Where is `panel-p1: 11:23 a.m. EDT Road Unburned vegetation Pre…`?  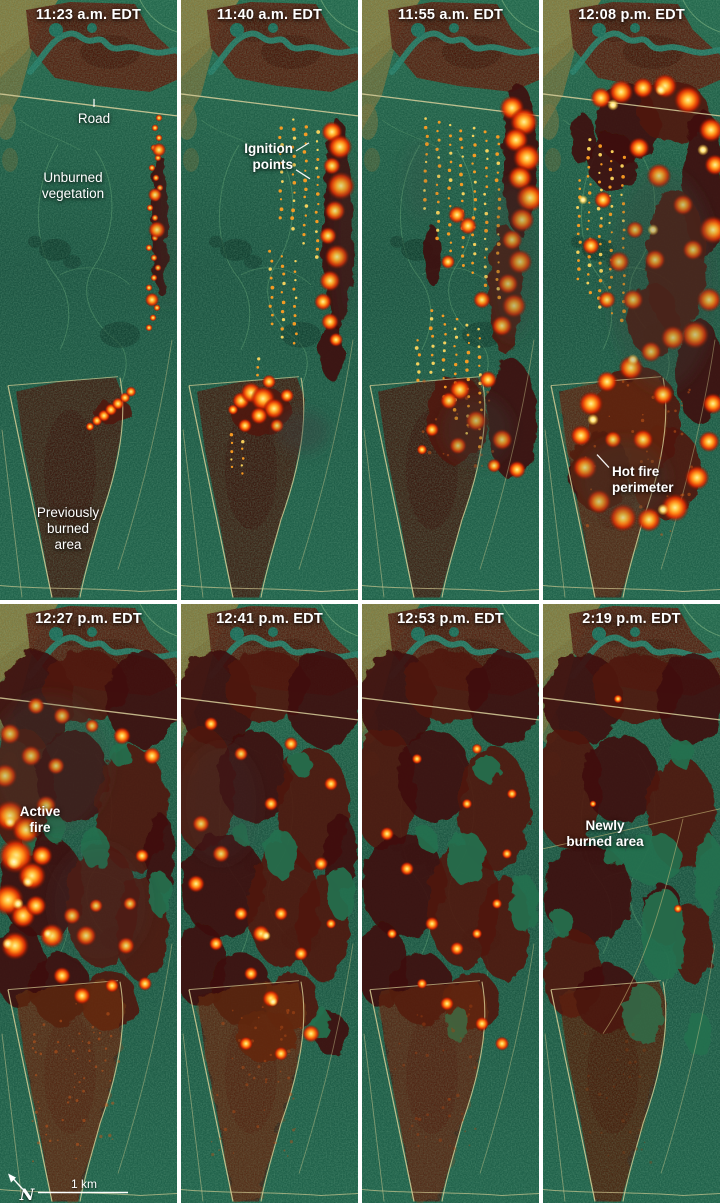 panel-p1: 11:23 a.m. EDT Road Unburned vegetation Pre… is located at coordinates (88, 300).